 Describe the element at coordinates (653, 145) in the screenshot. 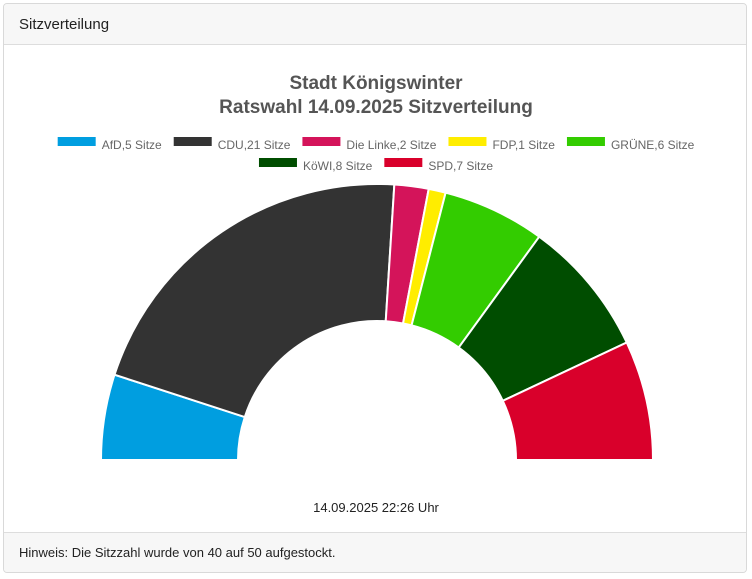

I see `legend-label-gruene: GRÜNE,6 Sitze` at that location.